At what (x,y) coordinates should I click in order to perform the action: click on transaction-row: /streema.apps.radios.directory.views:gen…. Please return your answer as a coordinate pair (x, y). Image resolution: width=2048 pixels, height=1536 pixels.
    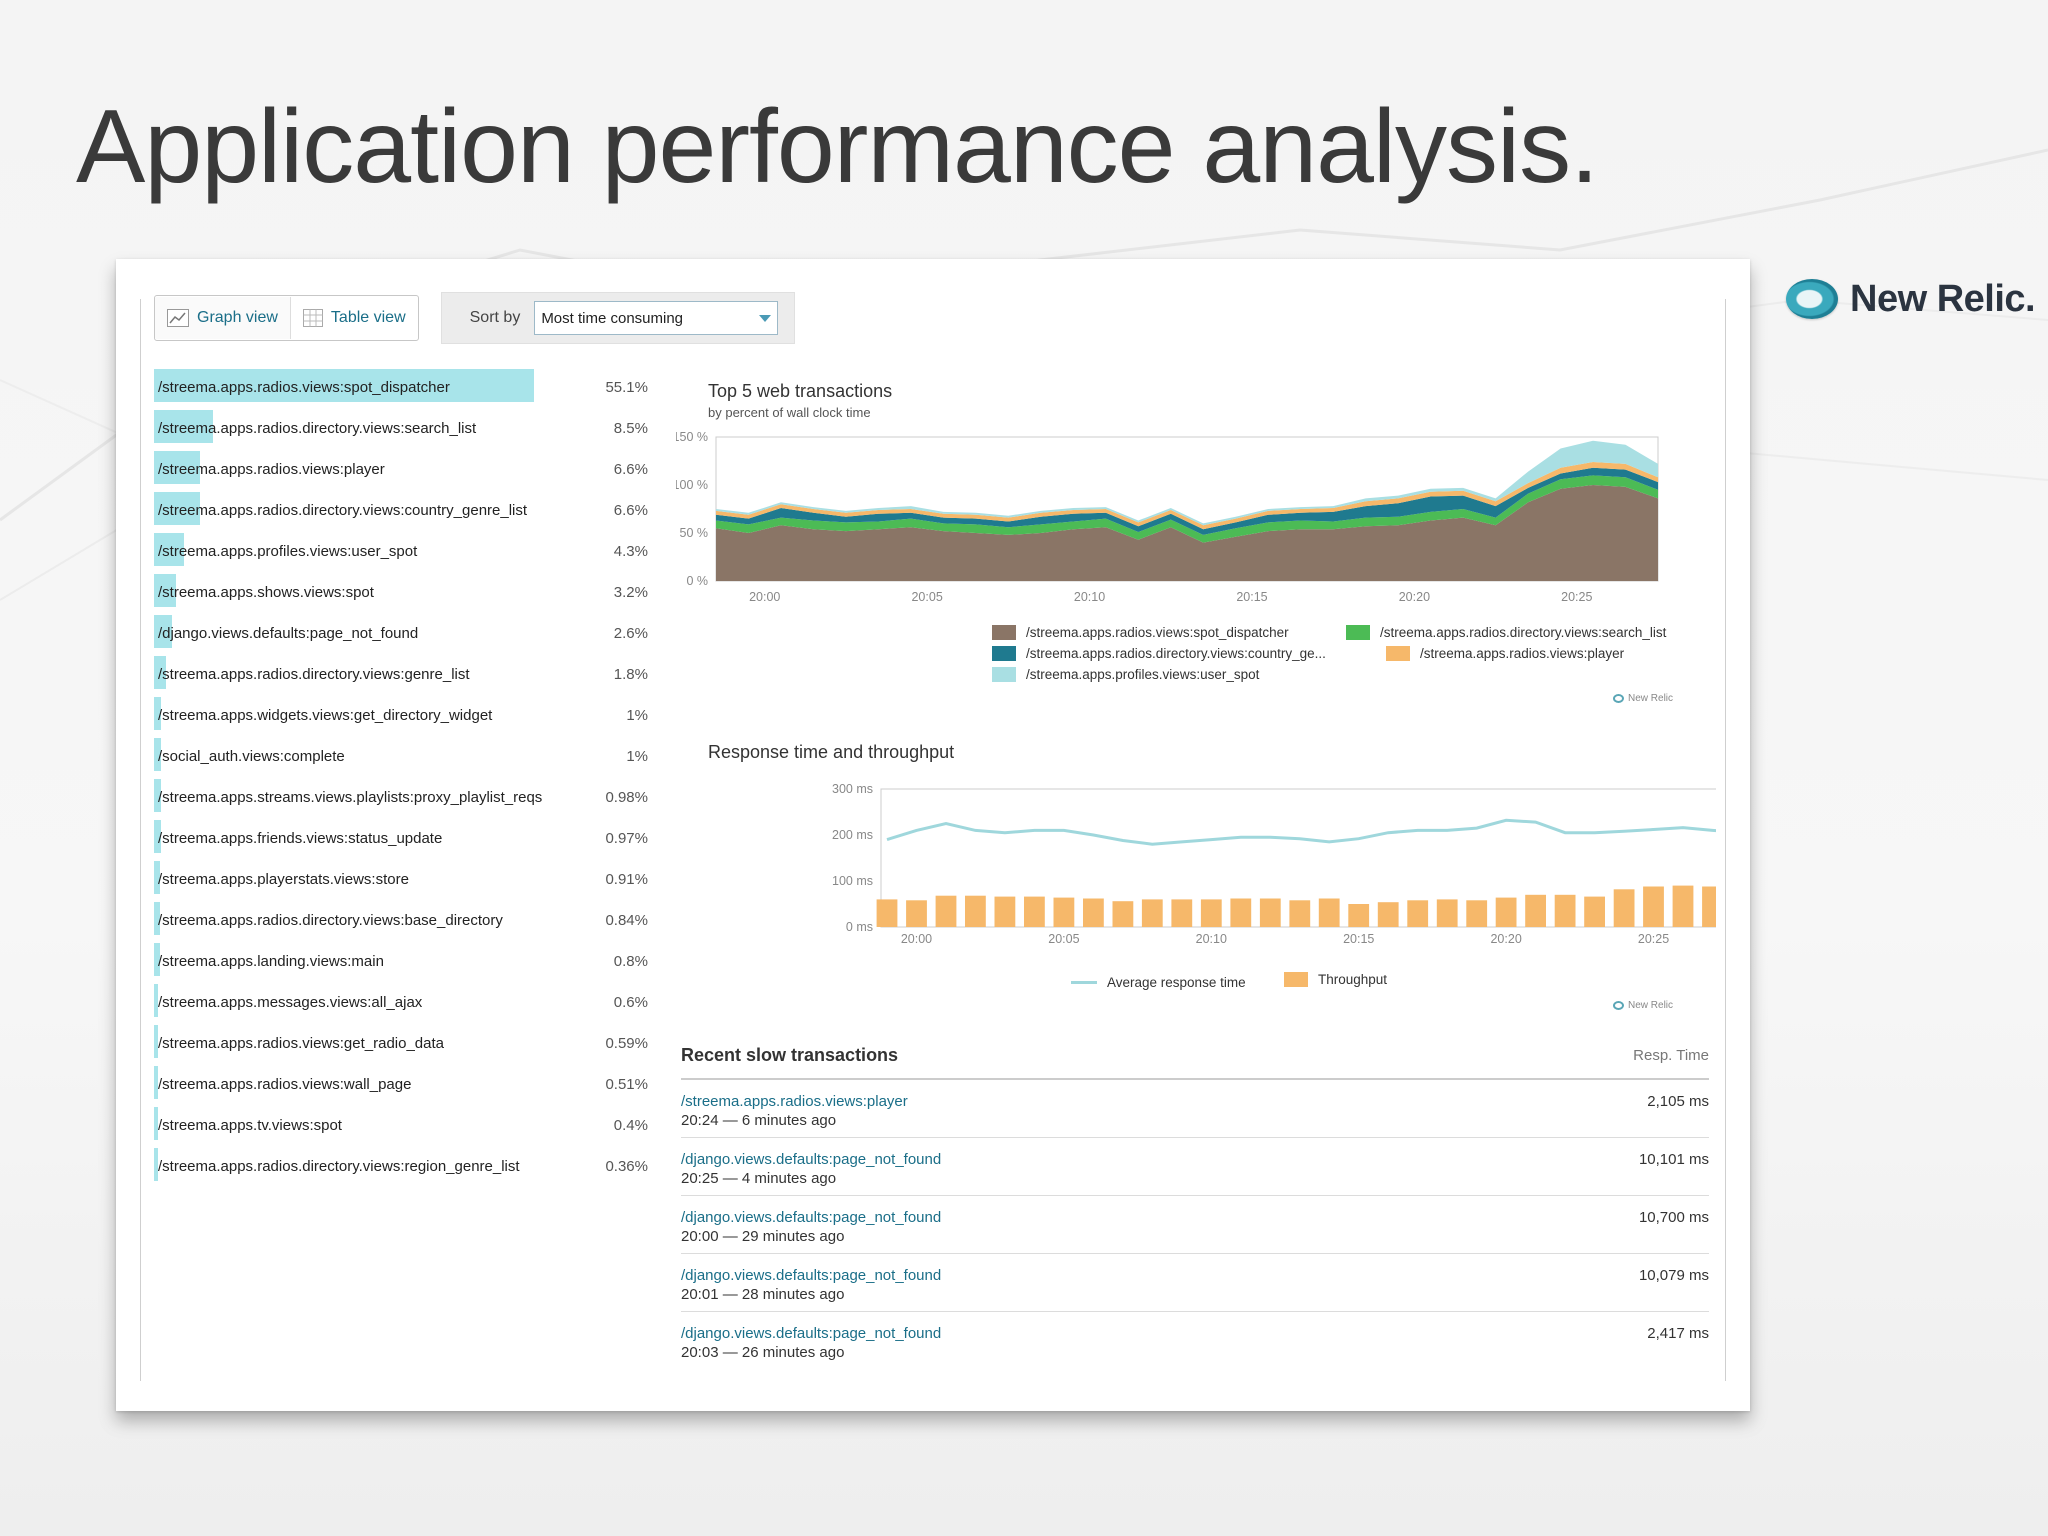
    Looking at the image, I should click on (401, 674).